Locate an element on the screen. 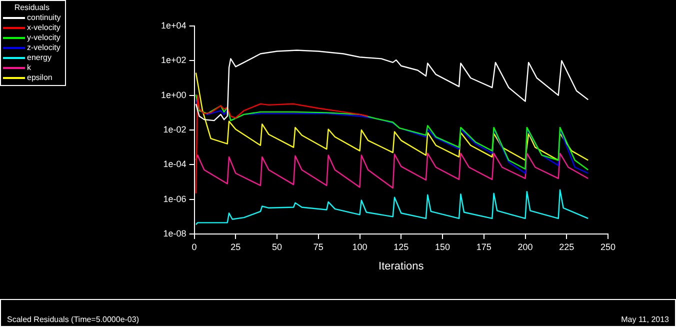  y-tick-label: 1e-06 is located at coordinates (174, 199).